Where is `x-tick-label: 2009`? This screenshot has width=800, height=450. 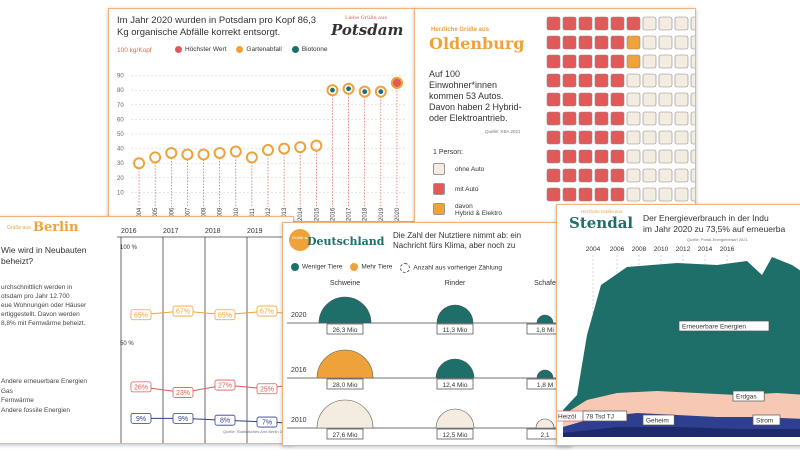 x-tick-label: 2009 is located at coordinates (221, 214).